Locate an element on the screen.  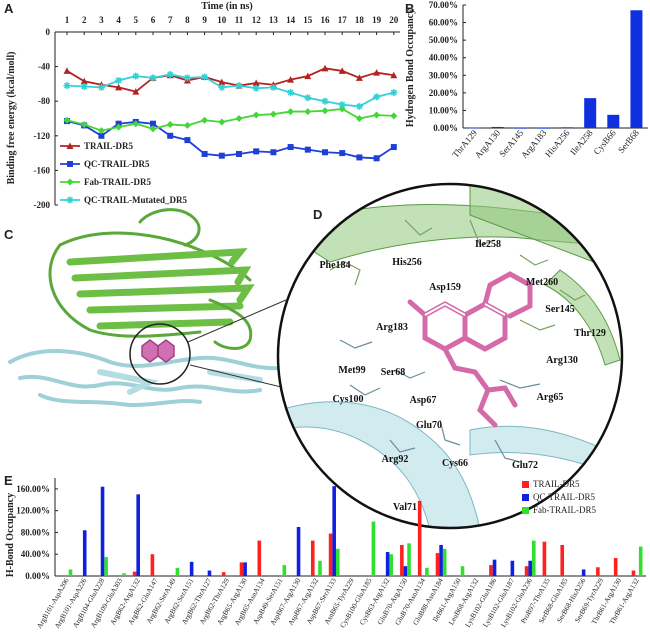
legend-label: Fab-TRAIL-DR5 is located at coordinates (118, 182).